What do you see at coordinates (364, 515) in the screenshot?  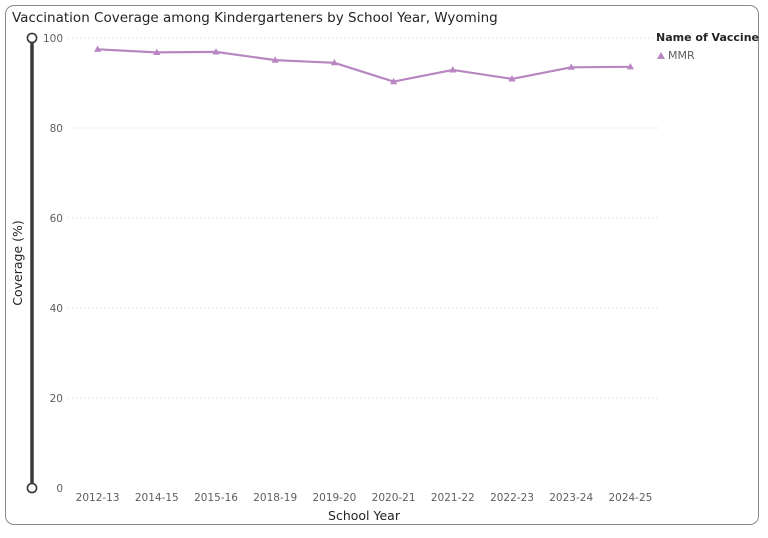 I see `x-axis-title: School Year` at bounding box center [364, 515].